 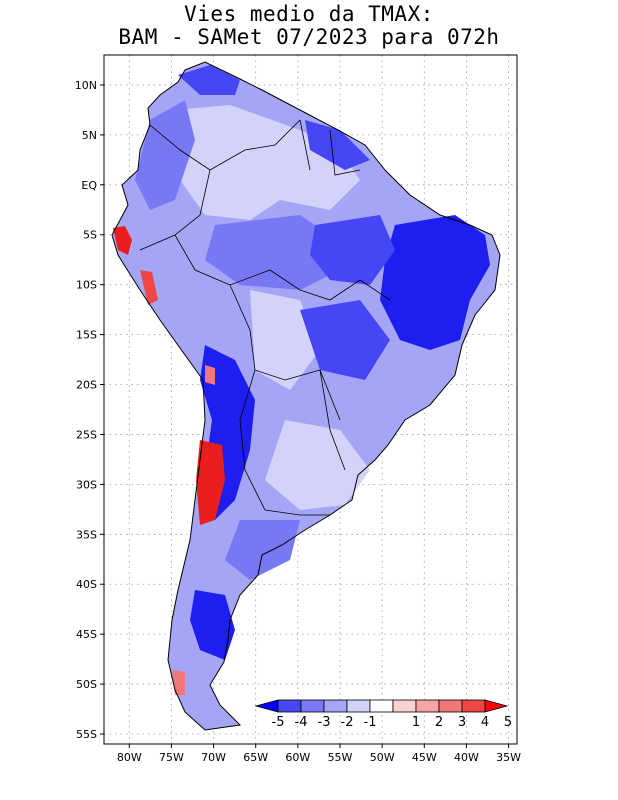 I want to click on lat-tick-label: 50S, so click(x=86, y=684).